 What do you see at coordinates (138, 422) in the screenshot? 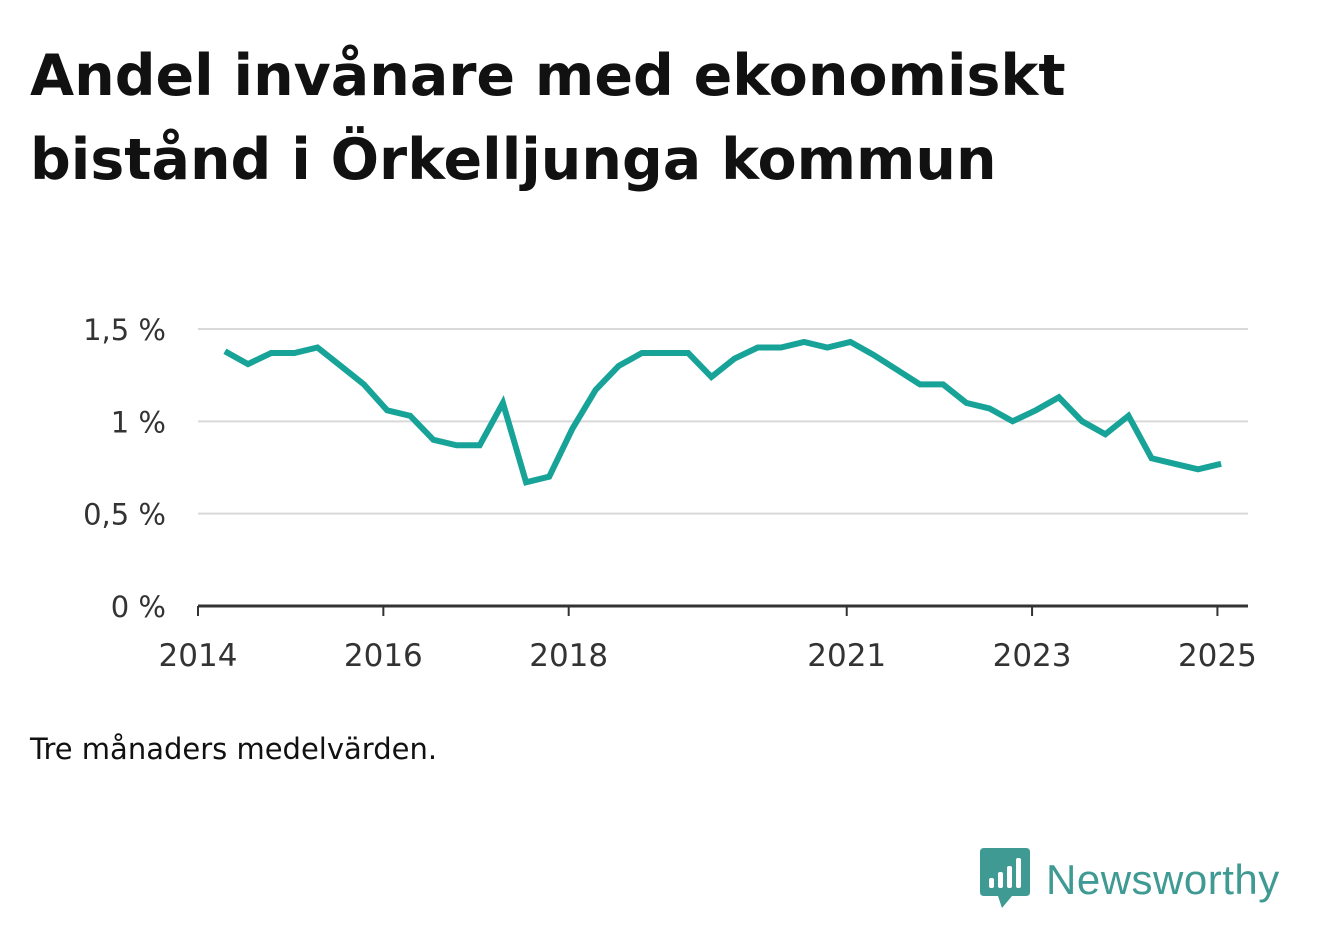
I see `y-tick-label: 1 %` at bounding box center [138, 422].